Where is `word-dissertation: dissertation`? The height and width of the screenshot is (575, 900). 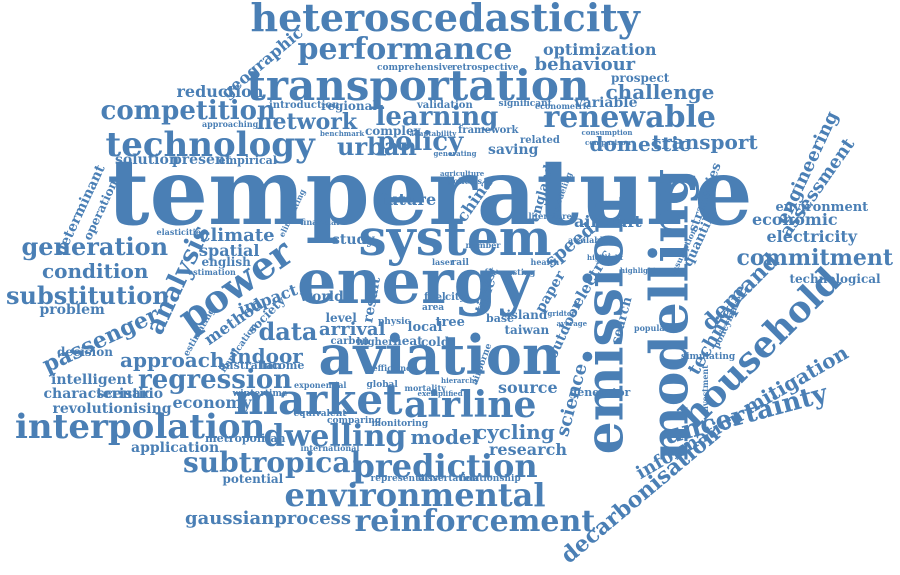
word-dissertation: dissertation is located at coordinates (448, 478).